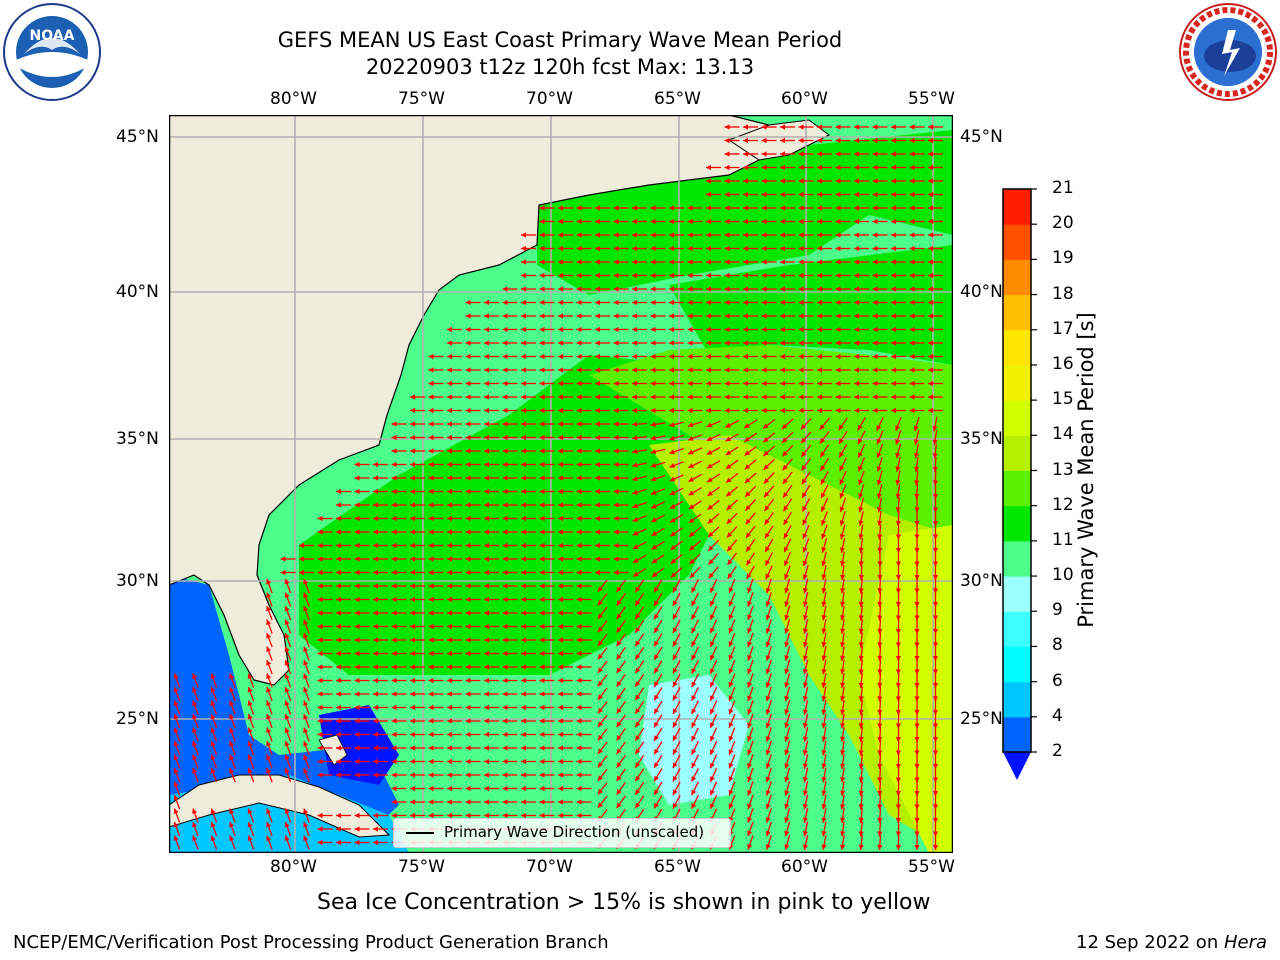 This screenshot has width=1280, height=960. What do you see at coordinates (1017, 629) in the screenshot?
I see `colorbar-segment` at bounding box center [1017, 629].